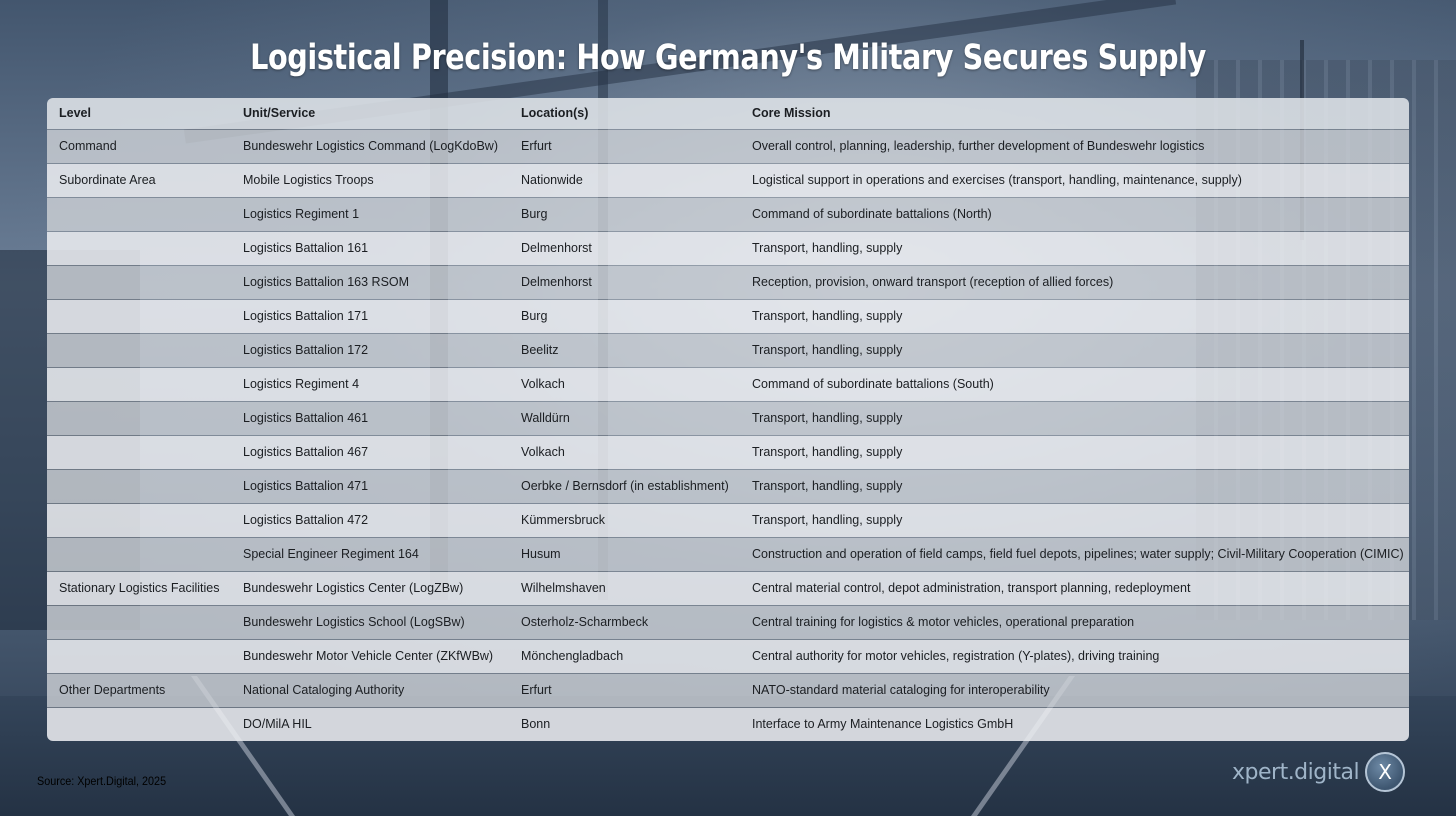  I want to click on cell-locations: Husum, so click(624, 554).